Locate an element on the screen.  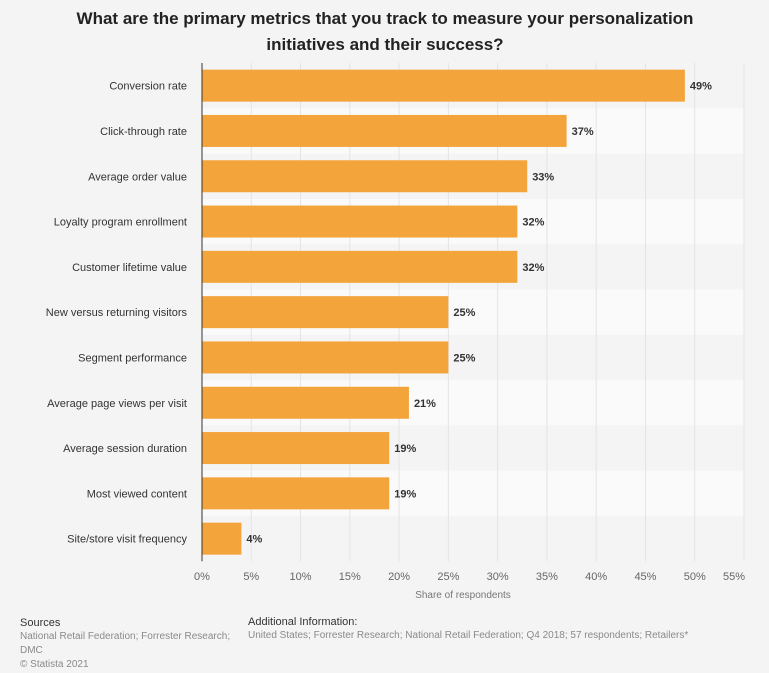
category-label: Most viewed content is located at coordinates (137, 494).